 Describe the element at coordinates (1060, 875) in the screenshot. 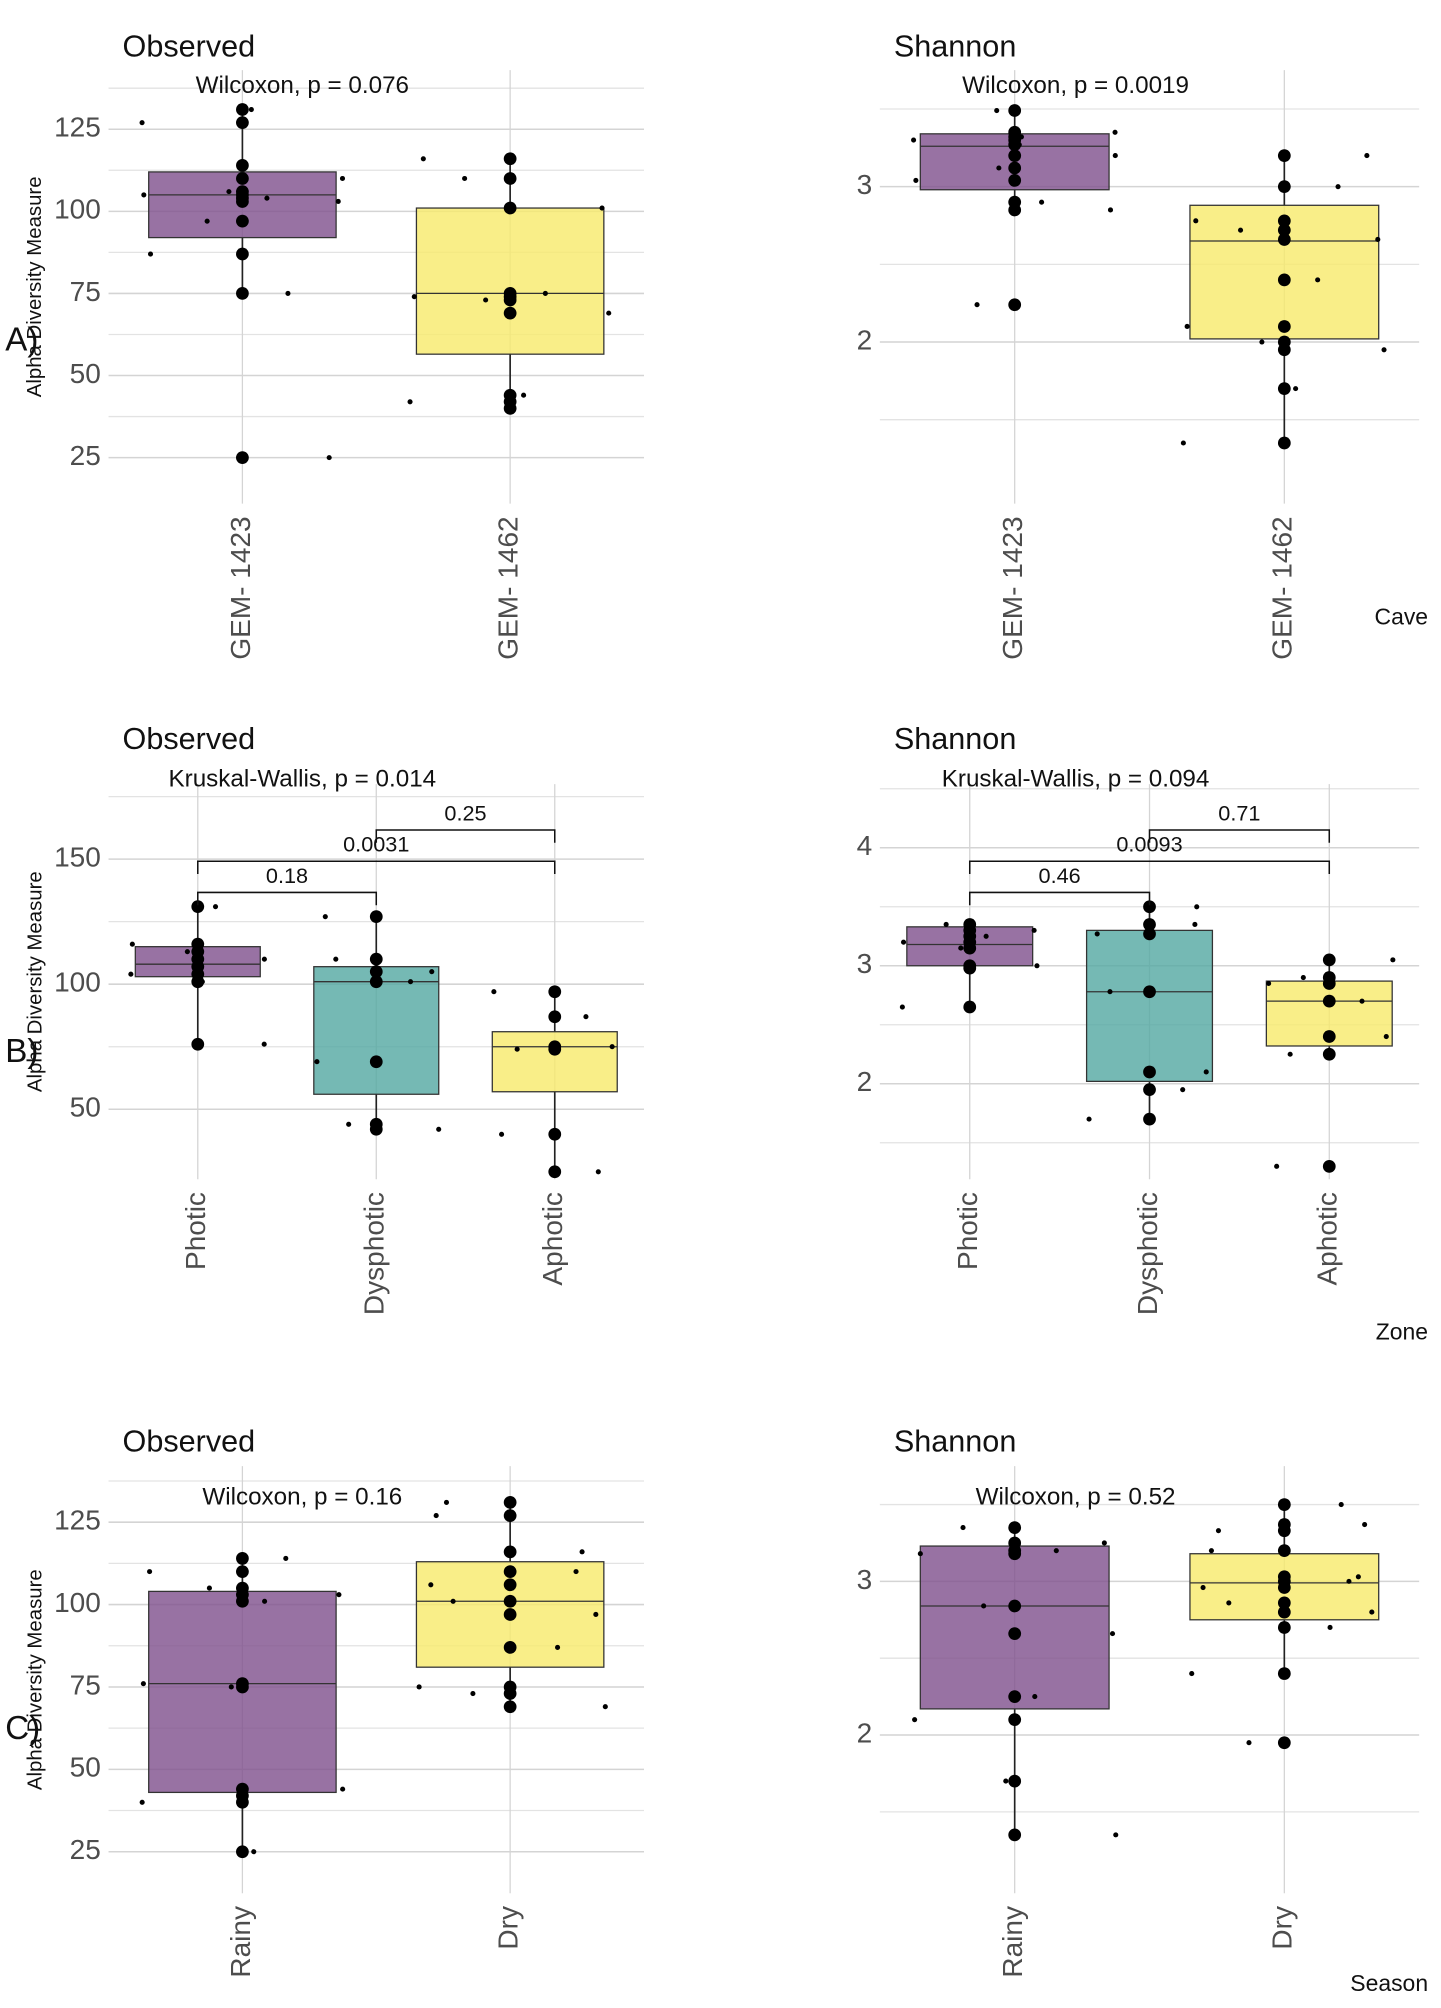

I see `comparison-label: 0.46` at that location.